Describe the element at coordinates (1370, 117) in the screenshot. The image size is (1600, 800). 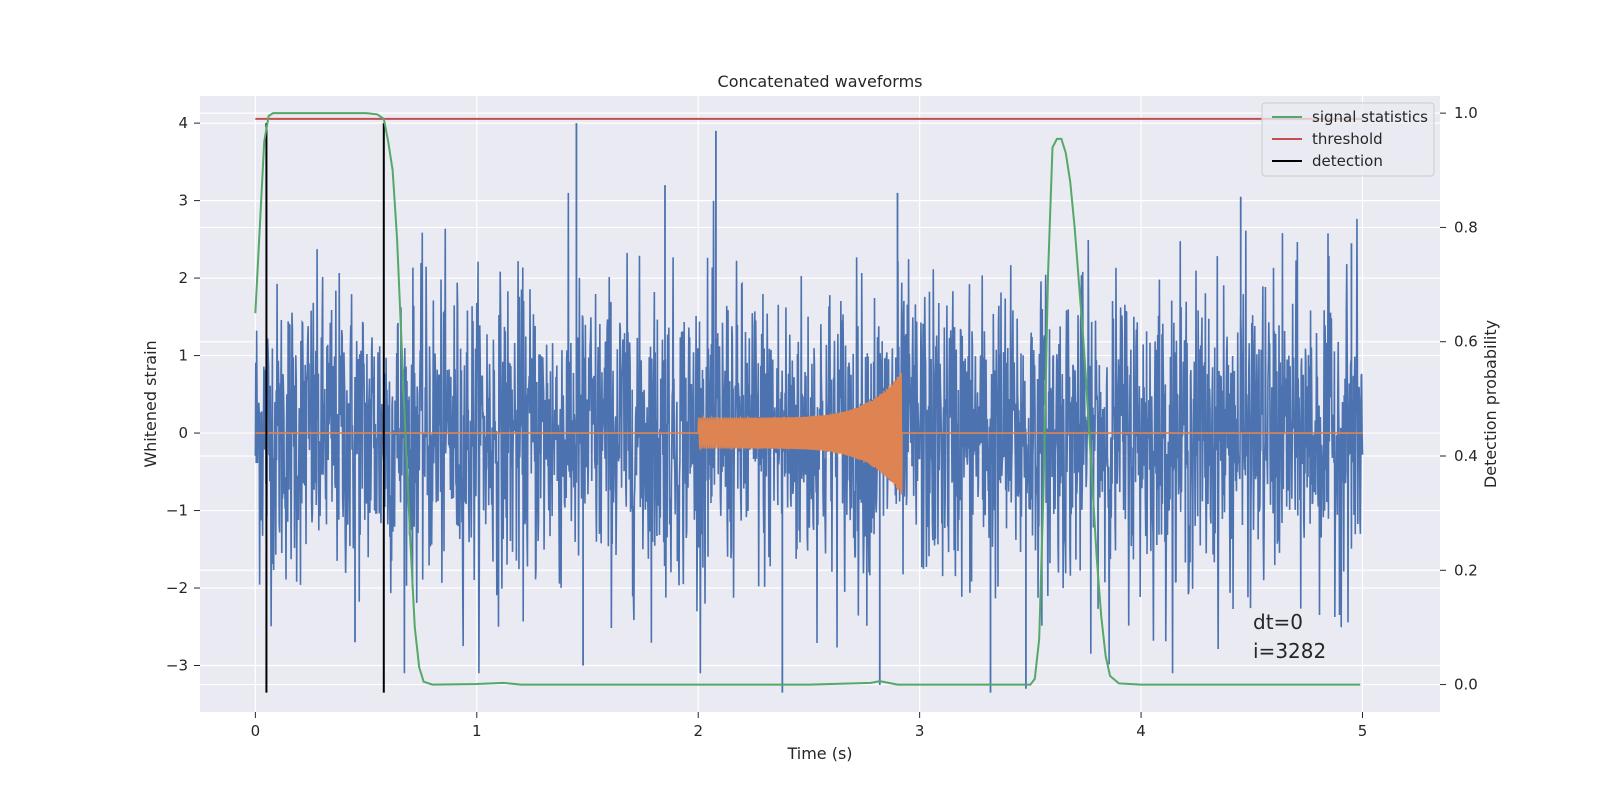
I see `legend-label: signal statistics` at that location.